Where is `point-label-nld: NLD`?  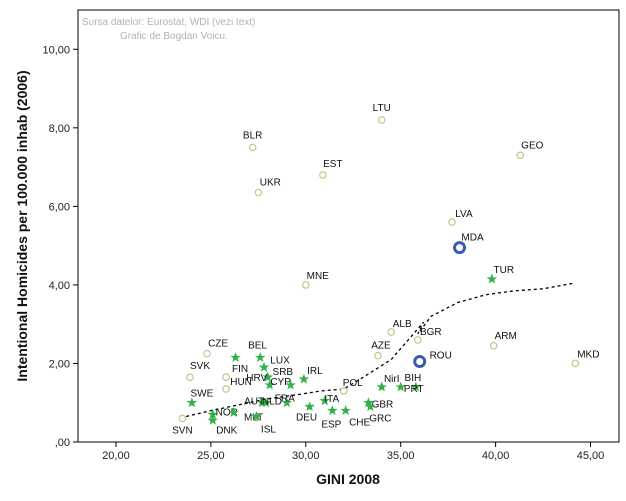 point-label-nld: NLD is located at coordinates (272, 402).